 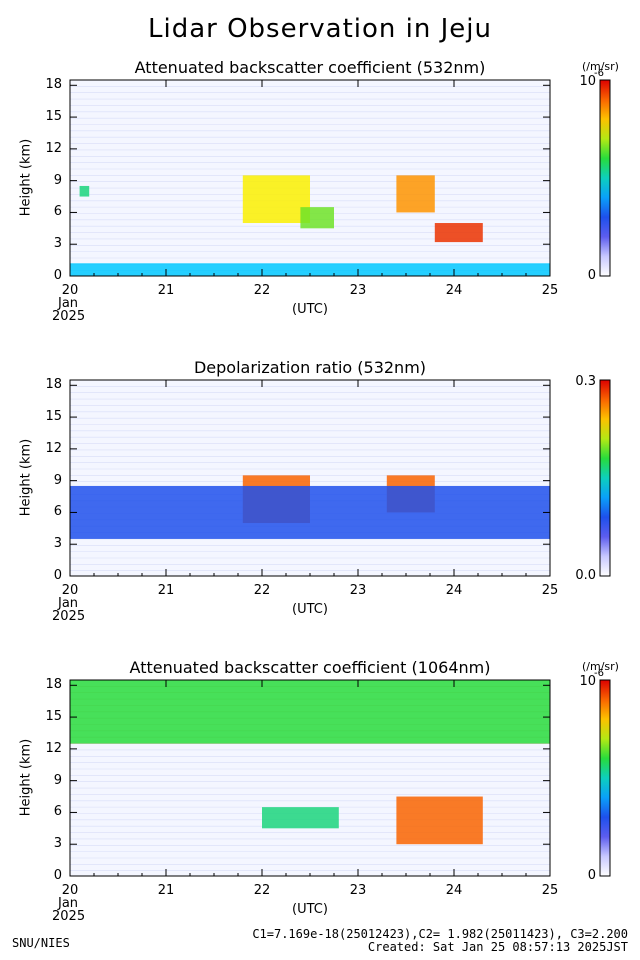 What do you see at coordinates (585, 575) in the screenshot?
I see `colorbar-min-label: 0.0` at bounding box center [585, 575].